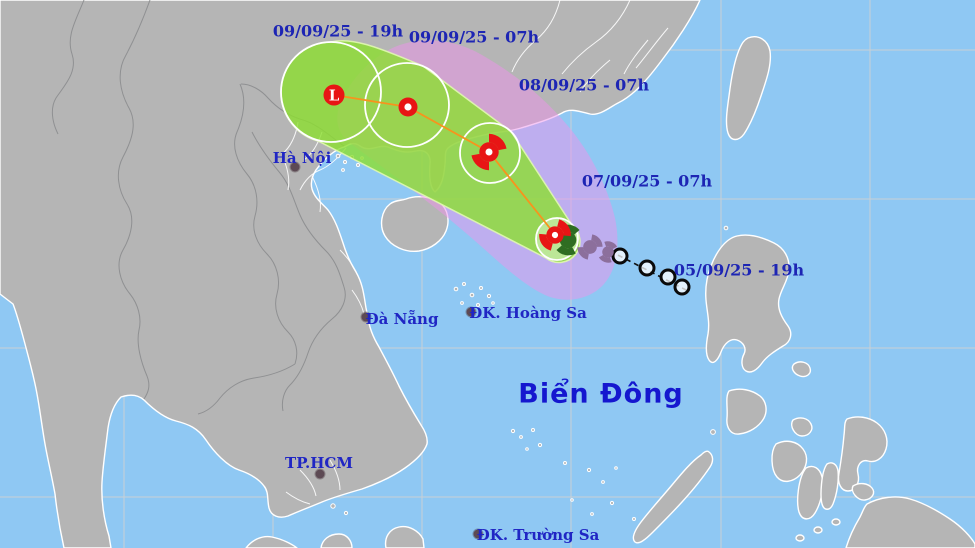 This screenshot has height=548, width=975. I want to click on city-dot-hanoi, so click(295, 167).